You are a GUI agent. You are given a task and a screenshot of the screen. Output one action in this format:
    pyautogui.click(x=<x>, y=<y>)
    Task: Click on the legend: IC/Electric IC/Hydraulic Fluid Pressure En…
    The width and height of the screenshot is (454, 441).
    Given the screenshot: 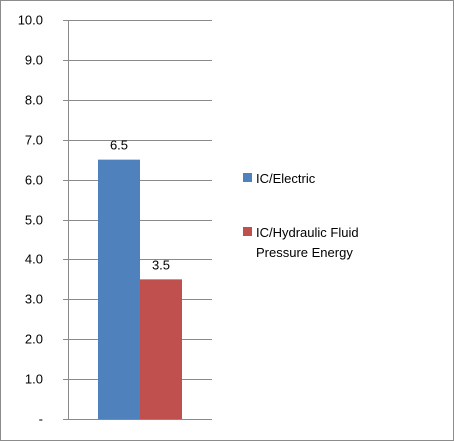 What is the action you would take?
    pyautogui.click(x=301, y=215)
    